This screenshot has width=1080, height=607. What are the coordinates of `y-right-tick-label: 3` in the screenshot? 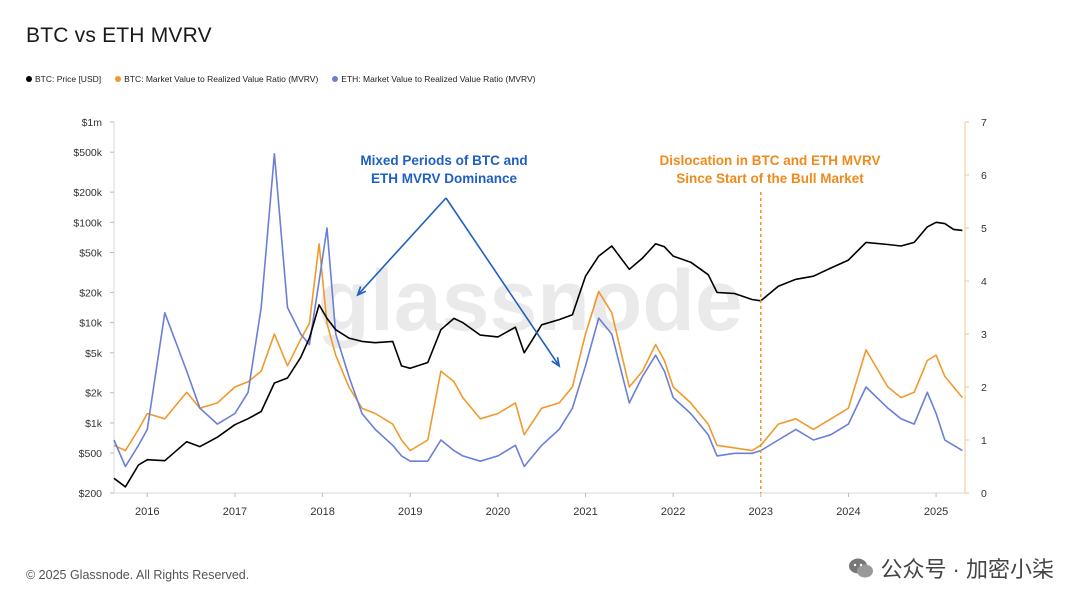 It's located at (984, 335).